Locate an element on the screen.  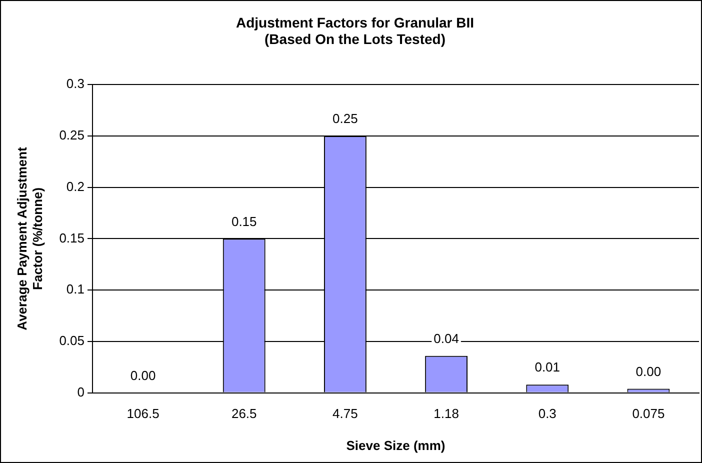
y-tick-label: 0.05 is located at coordinates (71, 340).